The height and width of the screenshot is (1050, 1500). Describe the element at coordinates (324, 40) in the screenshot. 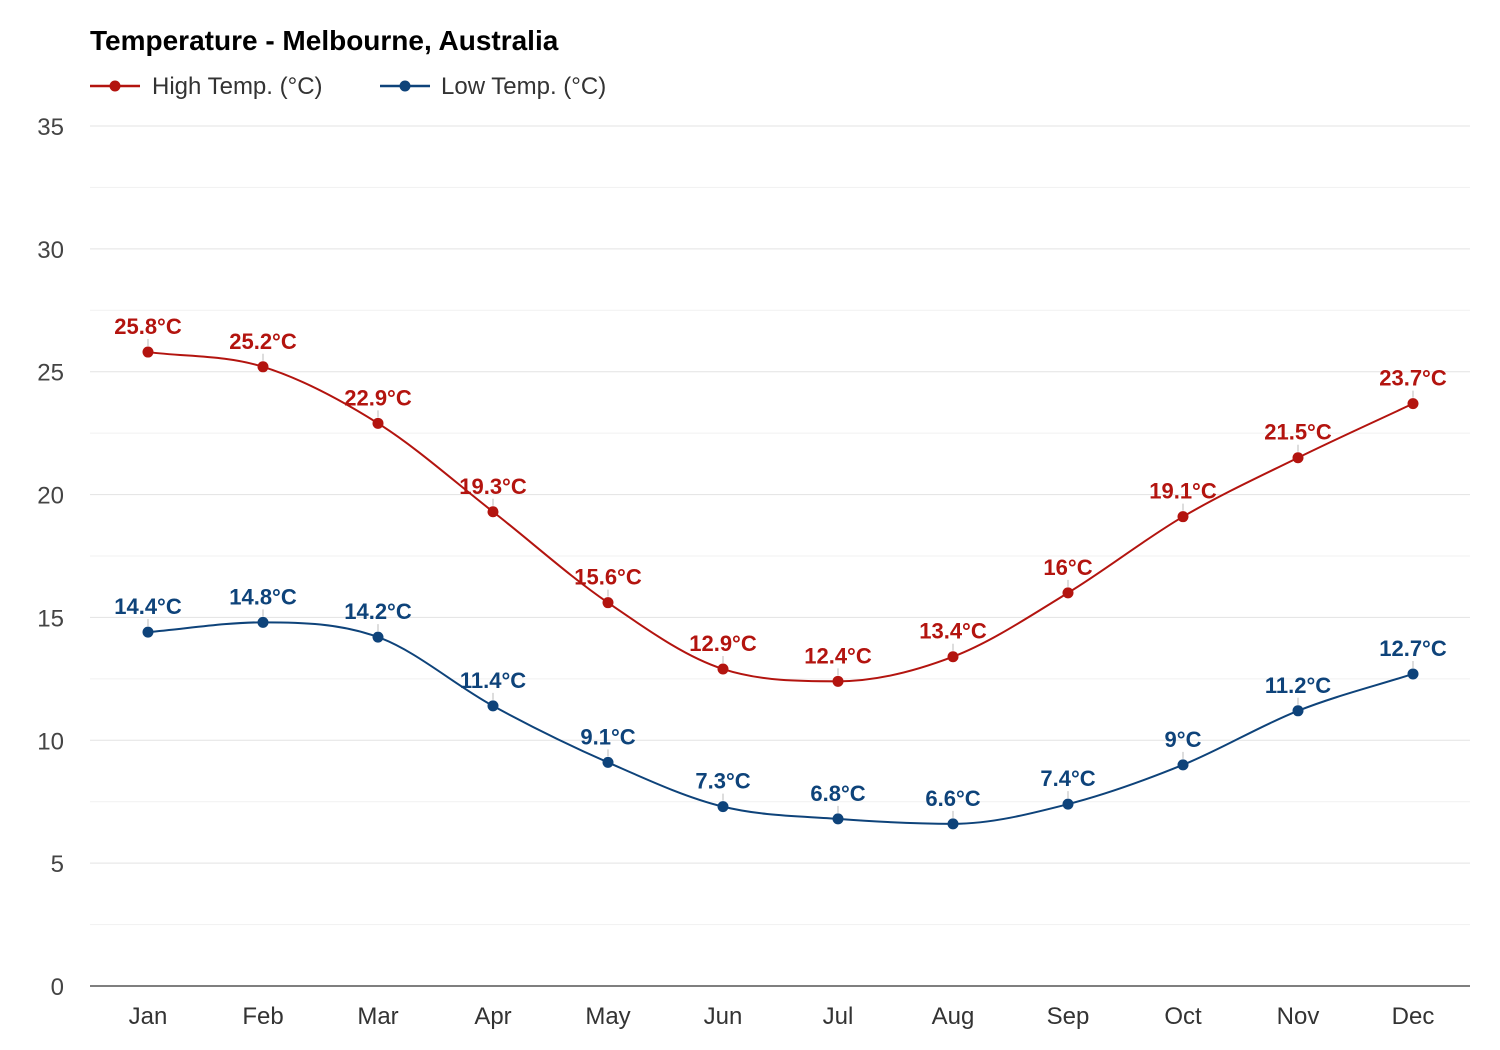

I see `chart-title: Temperature - Melbourne, Australia` at that location.